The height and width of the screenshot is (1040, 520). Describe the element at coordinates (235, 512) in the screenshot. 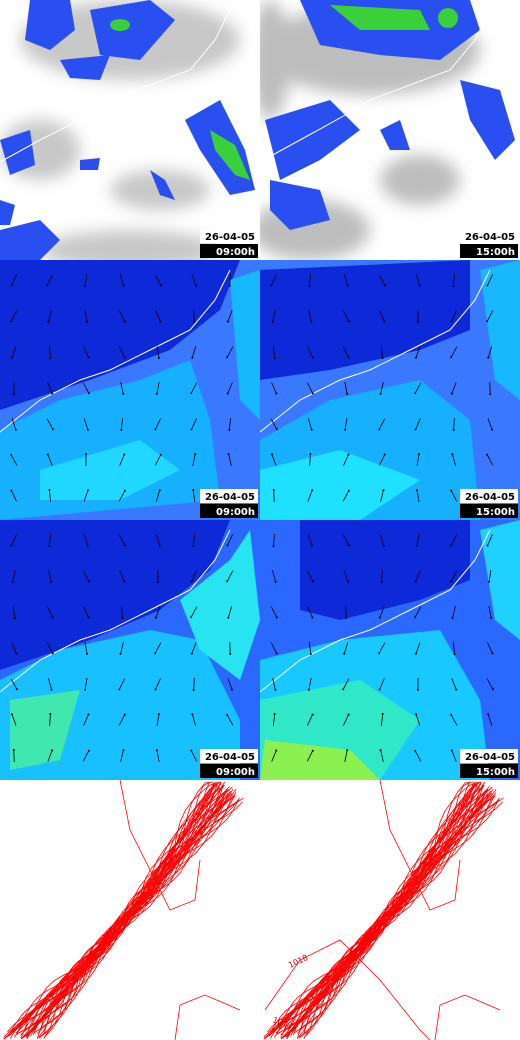

I see `time-label: 09:00h` at that location.